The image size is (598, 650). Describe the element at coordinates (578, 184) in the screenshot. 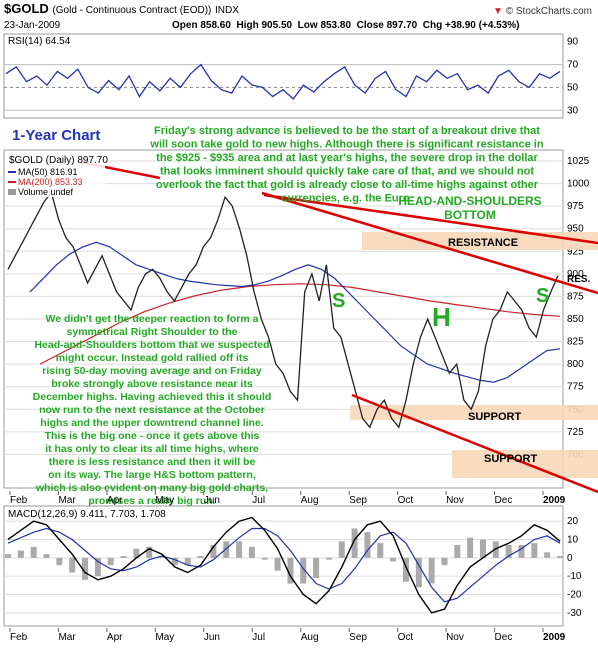

I see `y-tick-label: 1000` at that location.